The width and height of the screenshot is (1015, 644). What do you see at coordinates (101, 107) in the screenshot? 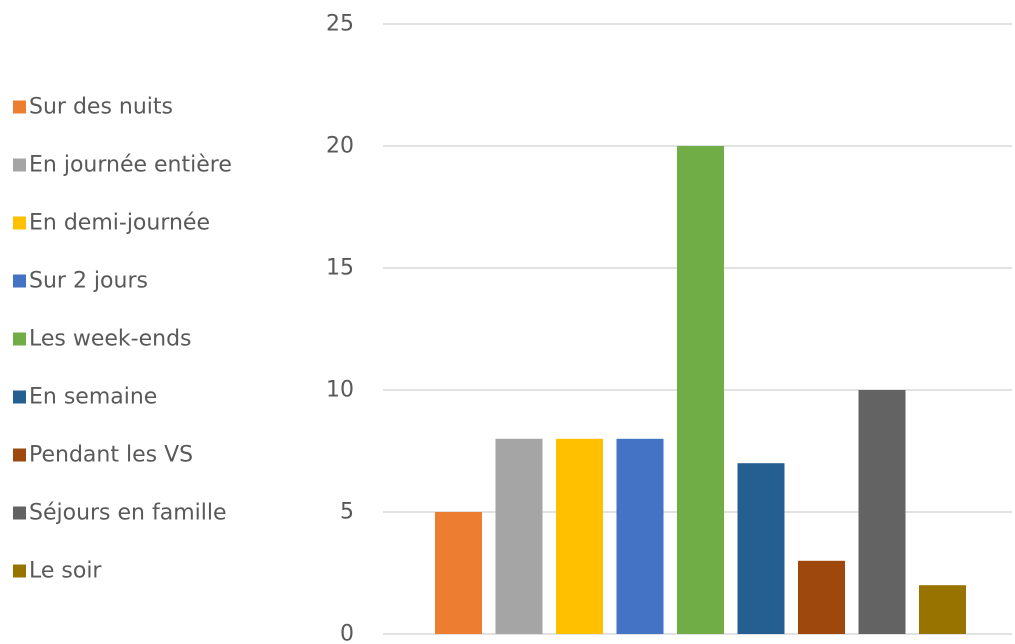
I see `legend-label: Sur des nuits` at bounding box center [101, 107].